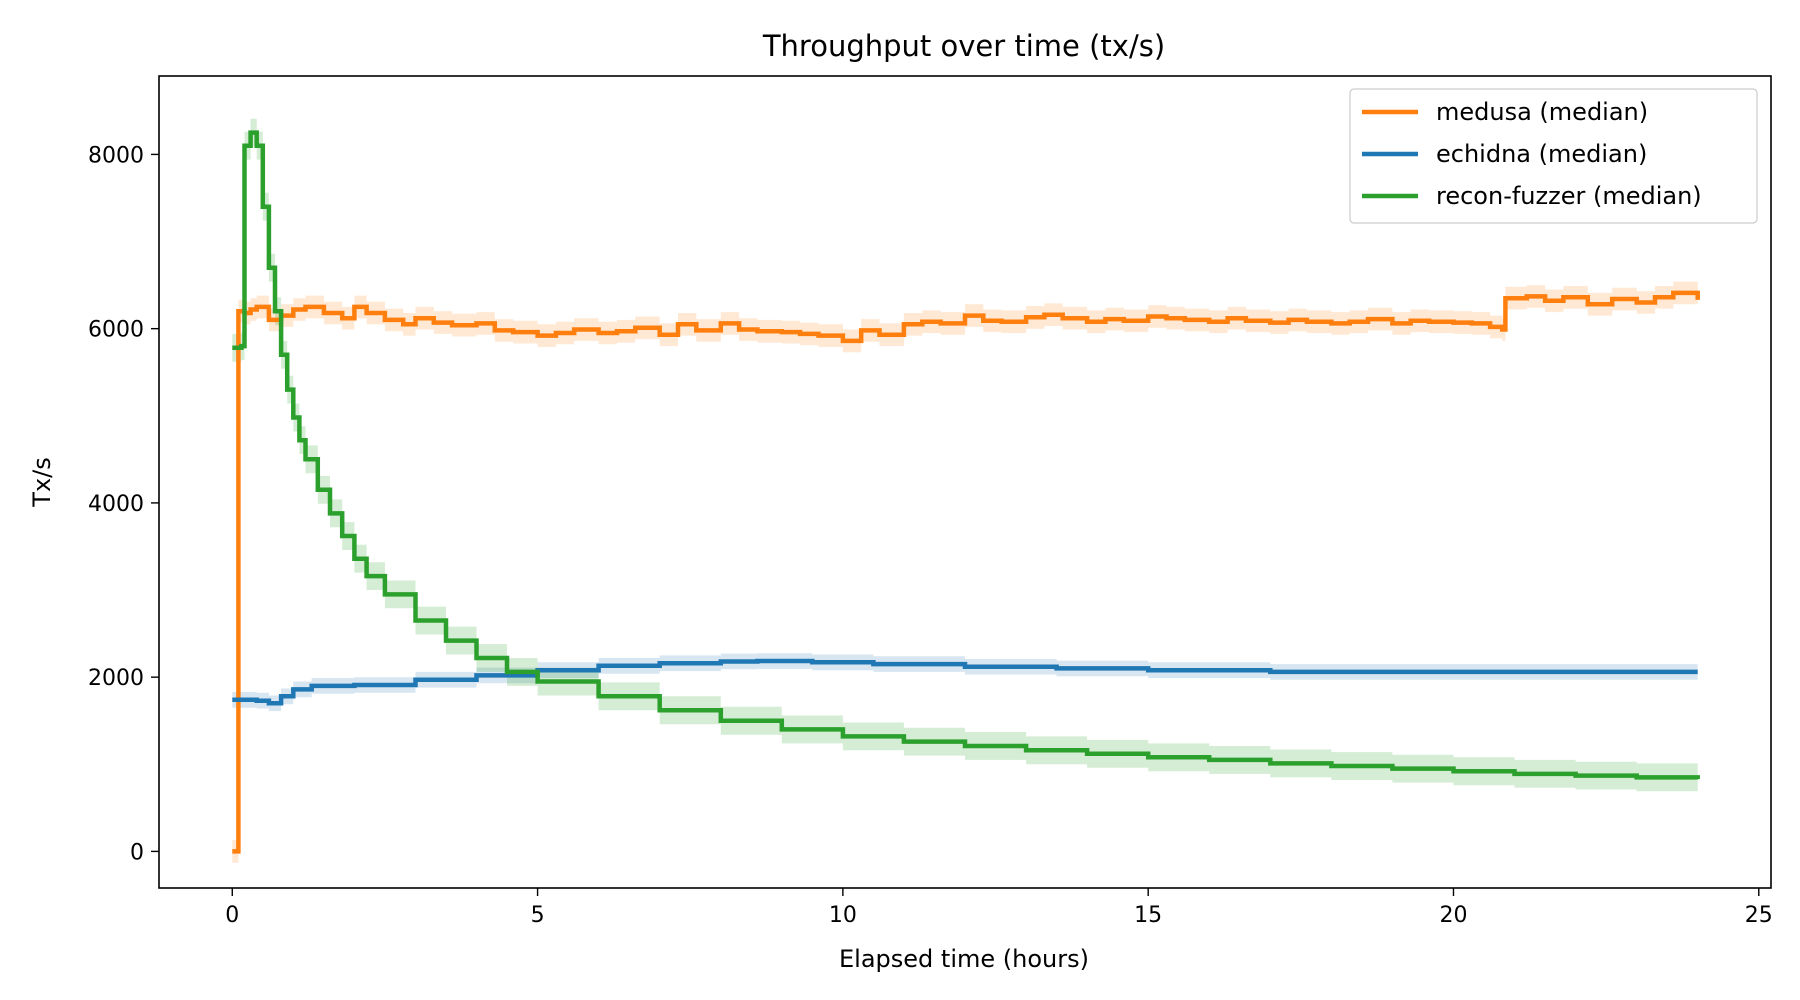  I want to click on x-tick-label-5: 25, so click(1759, 915).